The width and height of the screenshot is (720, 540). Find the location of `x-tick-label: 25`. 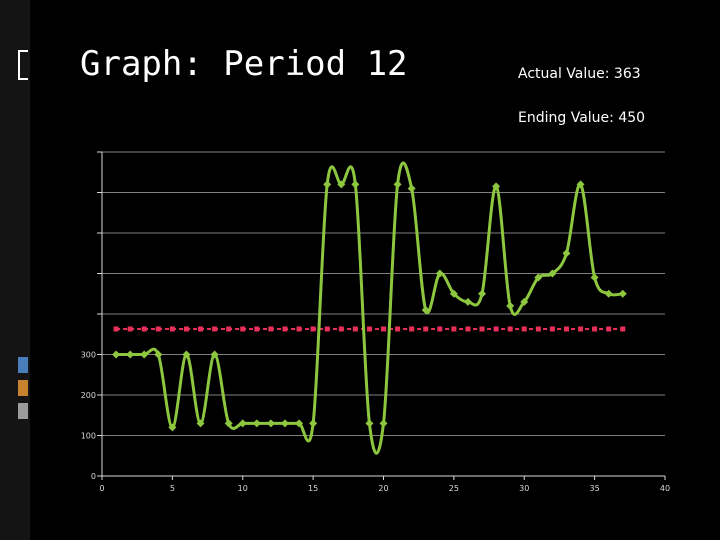

x-tick-label: 25 is located at coordinates (454, 488).